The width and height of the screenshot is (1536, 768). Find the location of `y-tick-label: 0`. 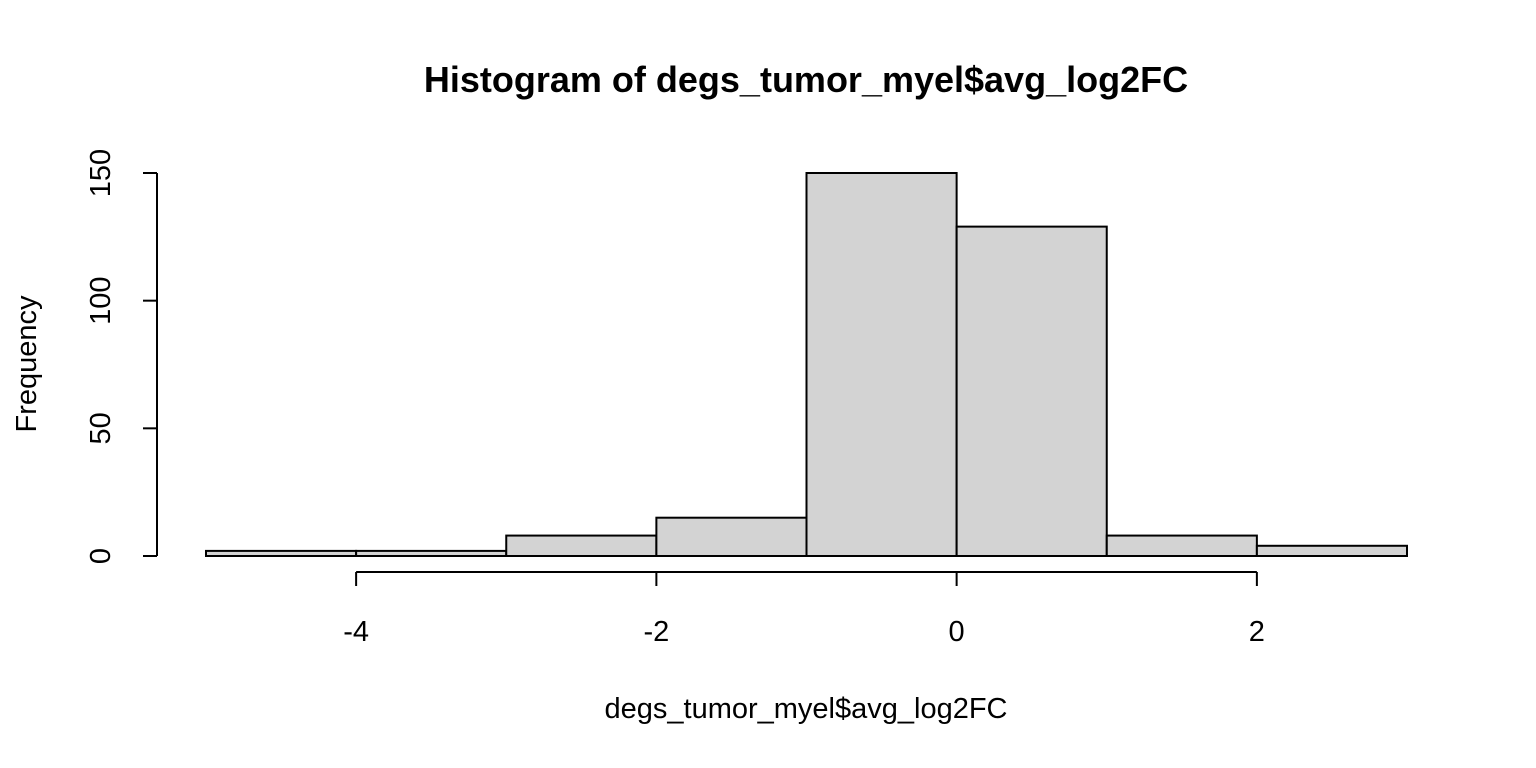

y-tick-label: 0 is located at coordinates (101, 556).